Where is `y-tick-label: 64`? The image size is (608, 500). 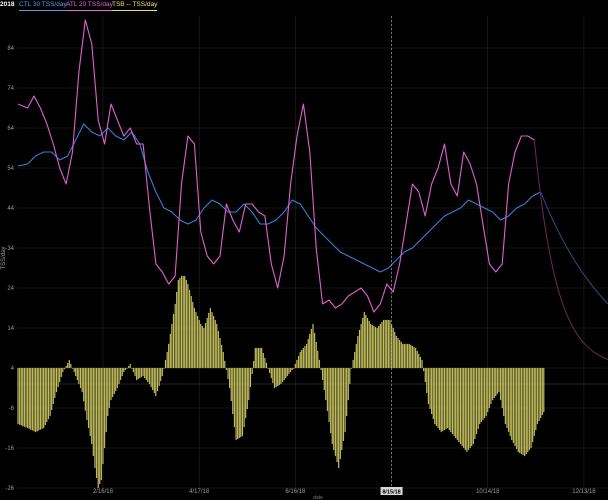
y-tick-label: 64 is located at coordinates (10, 129).